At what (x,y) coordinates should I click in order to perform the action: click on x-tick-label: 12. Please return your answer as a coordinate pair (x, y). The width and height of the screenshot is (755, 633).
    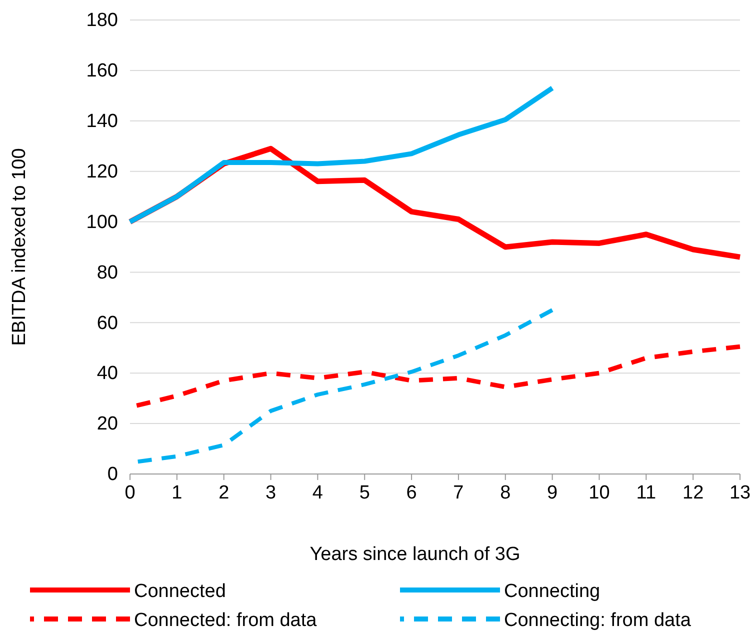
    Looking at the image, I should click on (693, 493).